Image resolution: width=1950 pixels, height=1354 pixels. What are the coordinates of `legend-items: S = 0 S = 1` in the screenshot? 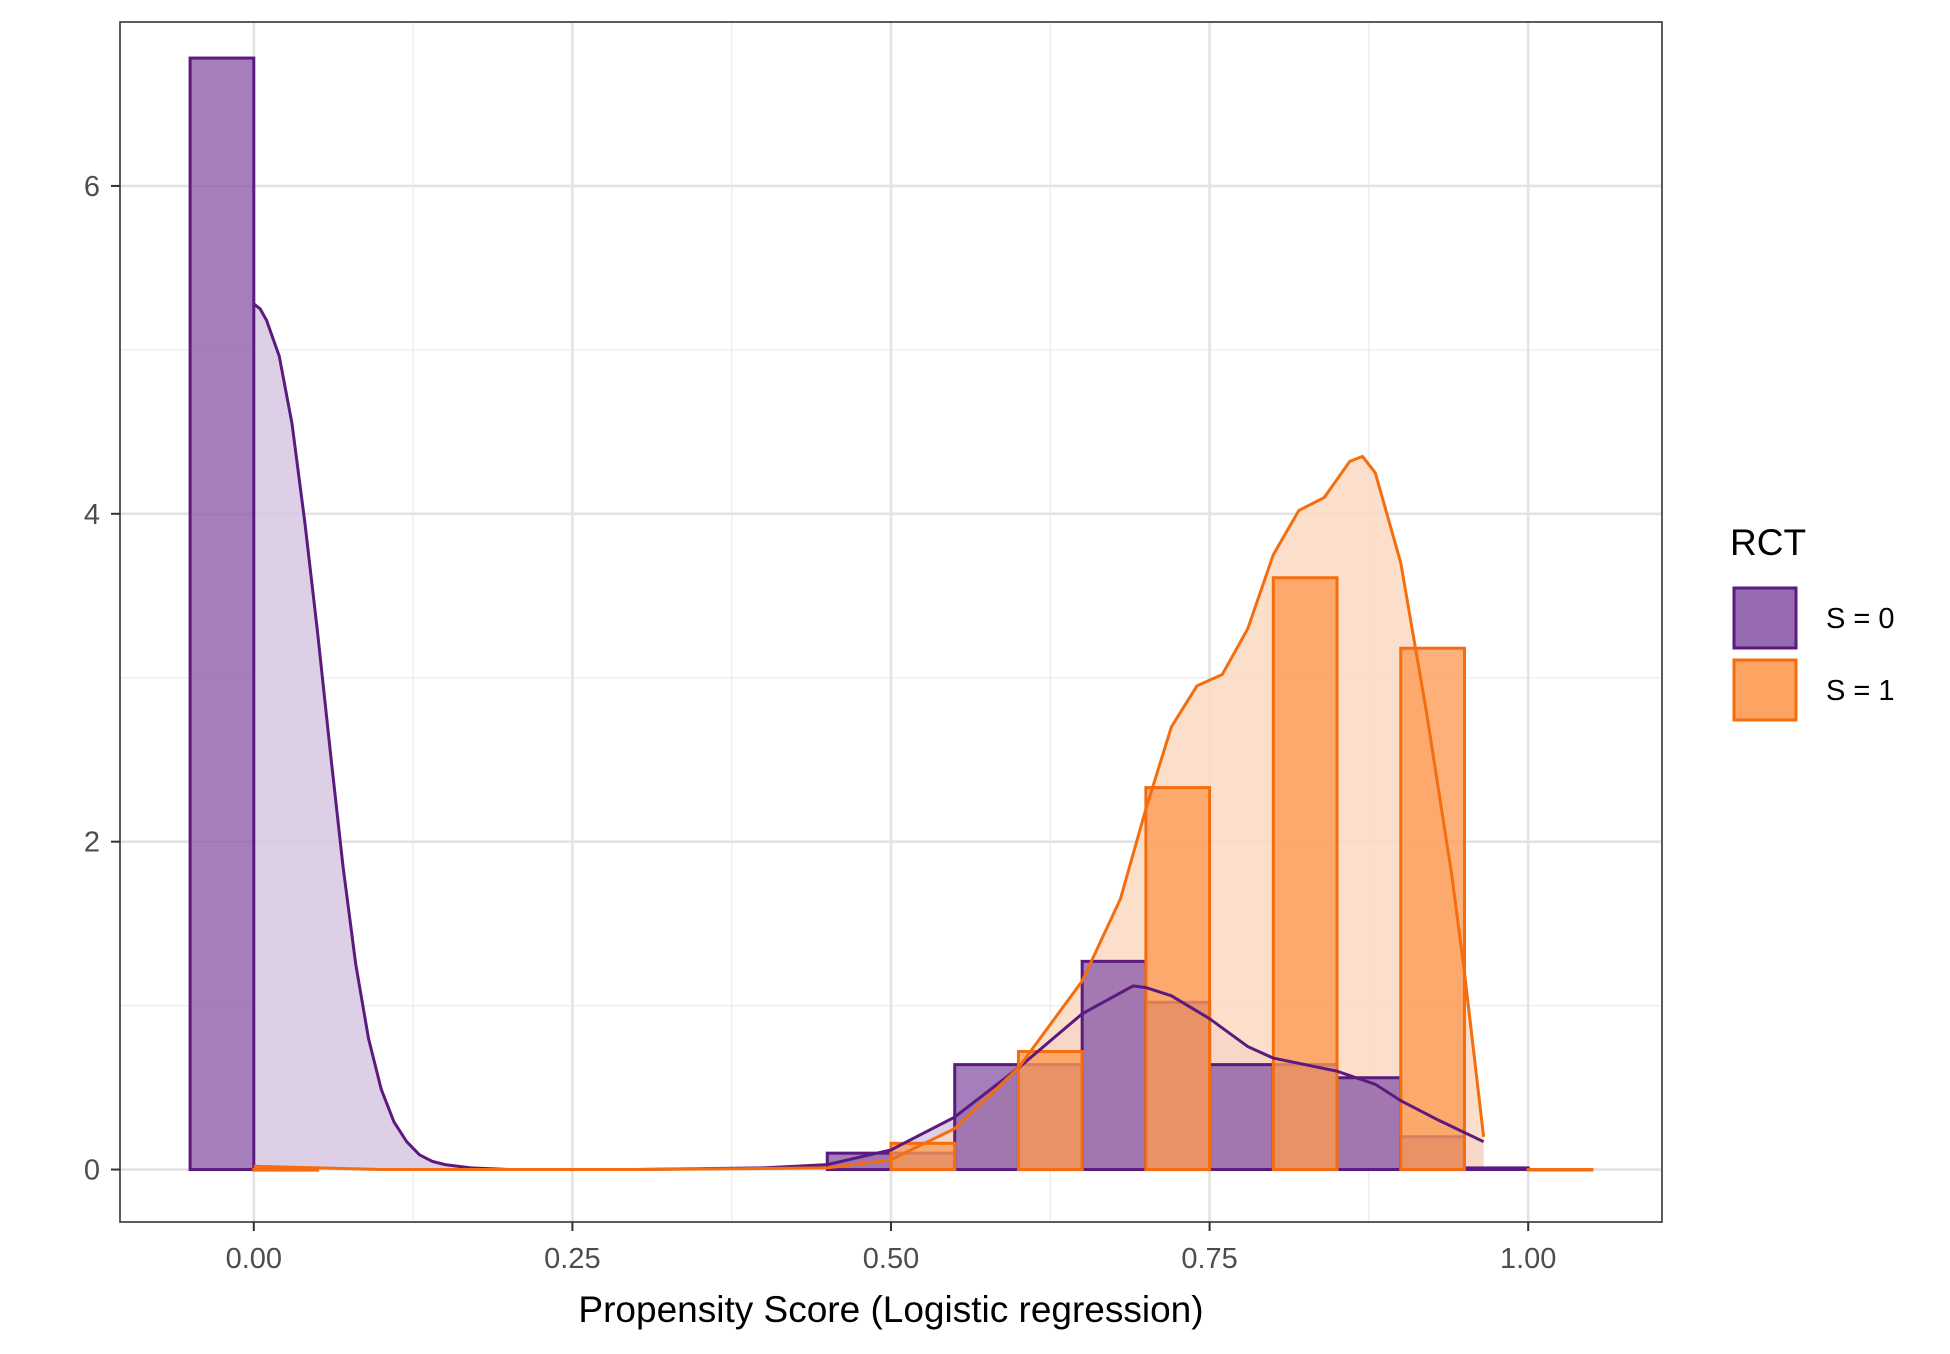 It's located at (1813, 654).